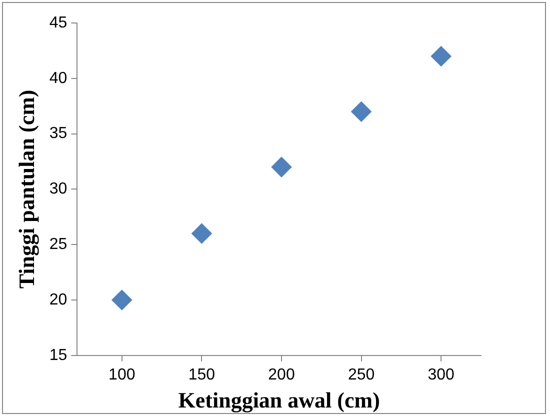 Image resolution: width=550 pixels, height=418 pixels. What do you see at coordinates (58, 78) in the screenshot?
I see `y-tick-label: 40` at bounding box center [58, 78].